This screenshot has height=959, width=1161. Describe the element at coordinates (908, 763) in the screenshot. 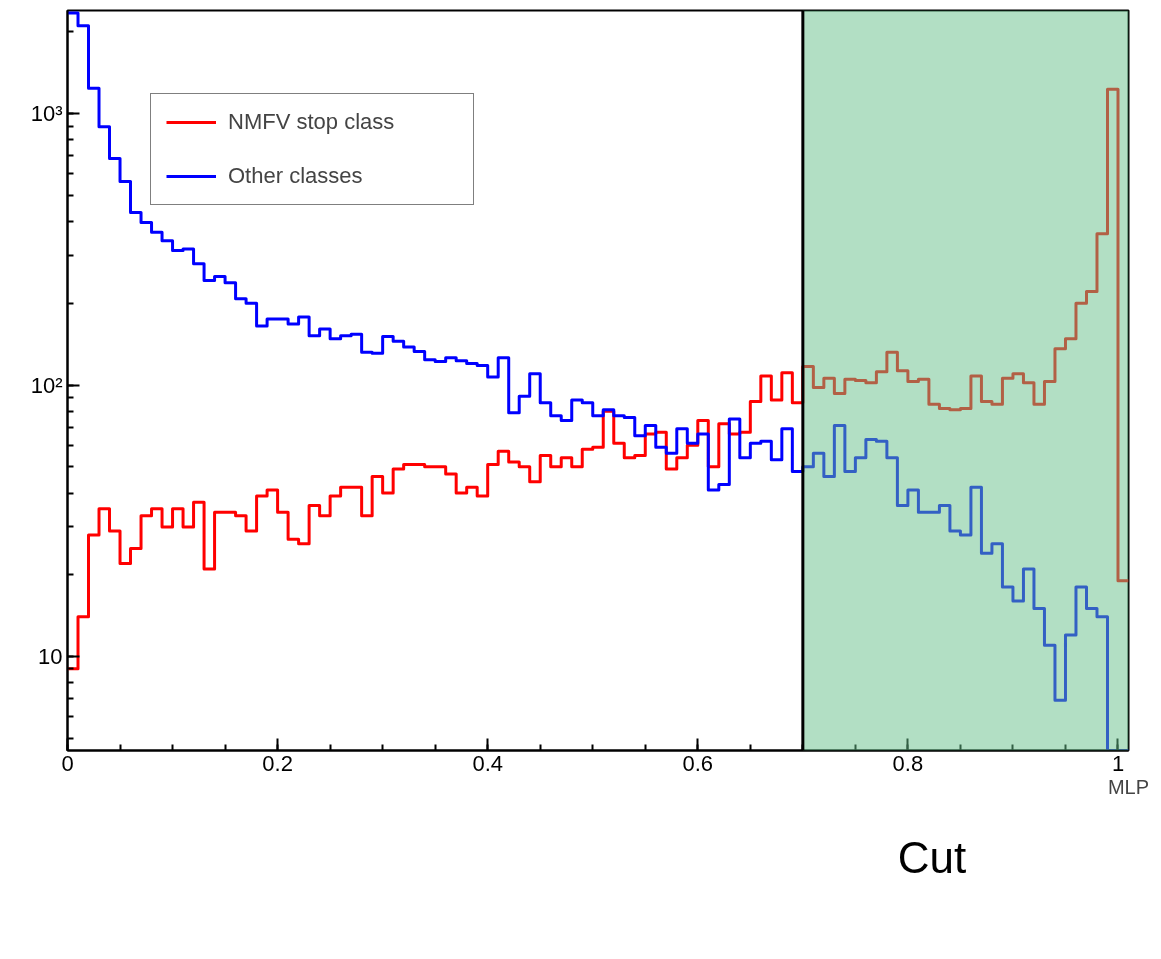

I see `x-tick-label: 0.8` at that location.